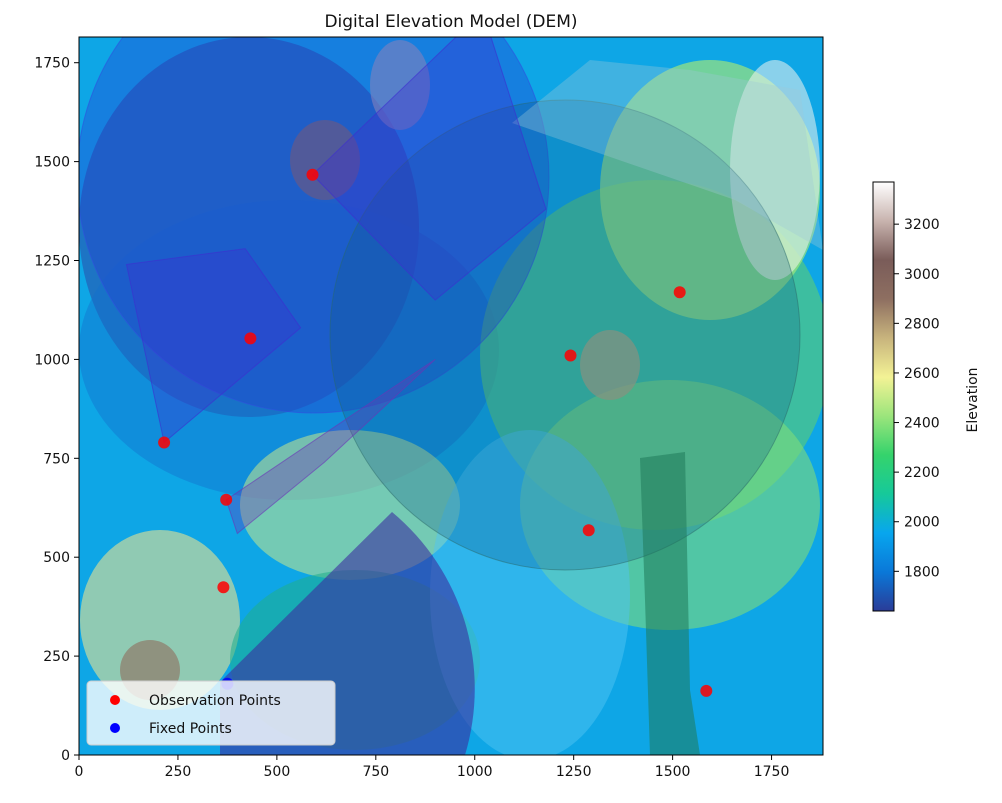 The height and width of the screenshot is (803, 1002). I want to click on y-tick-label: 750, so click(56, 459).